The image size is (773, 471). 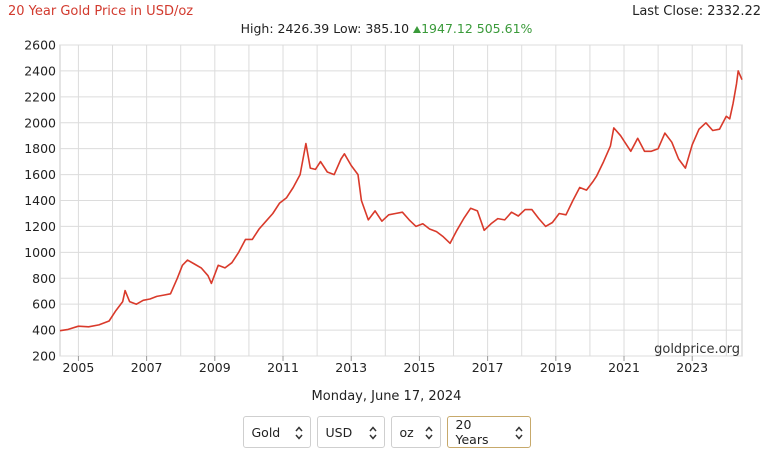 What do you see at coordinates (79, 367) in the screenshot?
I see `x-tick-label: 2005` at bounding box center [79, 367].